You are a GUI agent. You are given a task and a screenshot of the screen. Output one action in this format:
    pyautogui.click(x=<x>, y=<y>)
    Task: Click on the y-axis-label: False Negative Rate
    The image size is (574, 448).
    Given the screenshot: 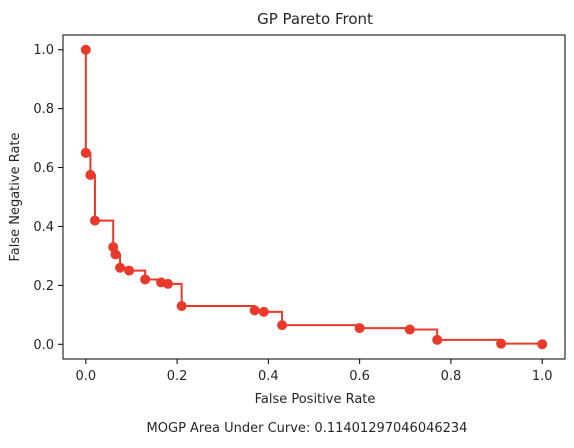 What is the action you would take?
    pyautogui.click(x=15, y=196)
    